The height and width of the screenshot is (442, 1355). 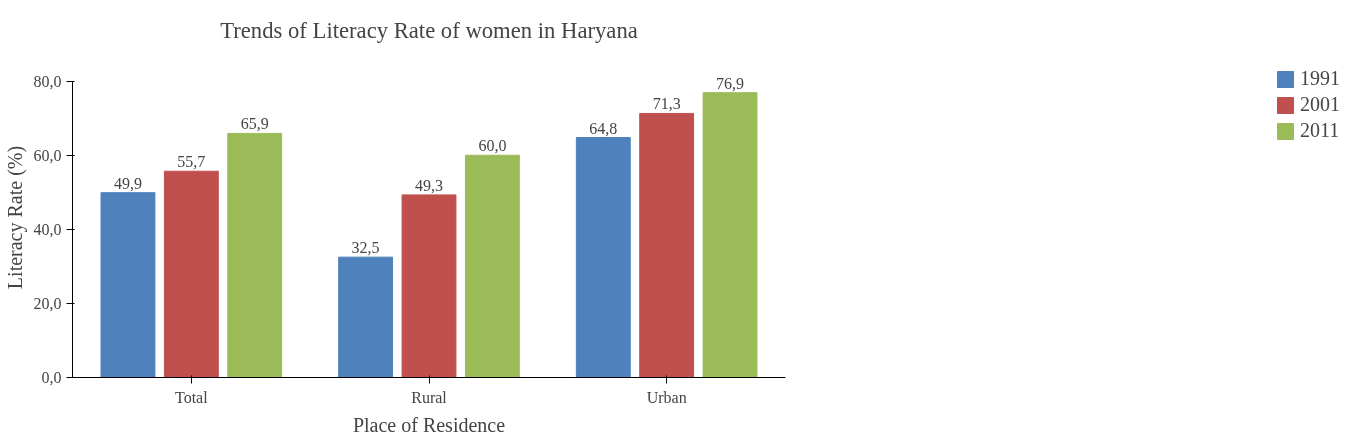 I want to click on legend-label: 1991, so click(x=1320, y=78).